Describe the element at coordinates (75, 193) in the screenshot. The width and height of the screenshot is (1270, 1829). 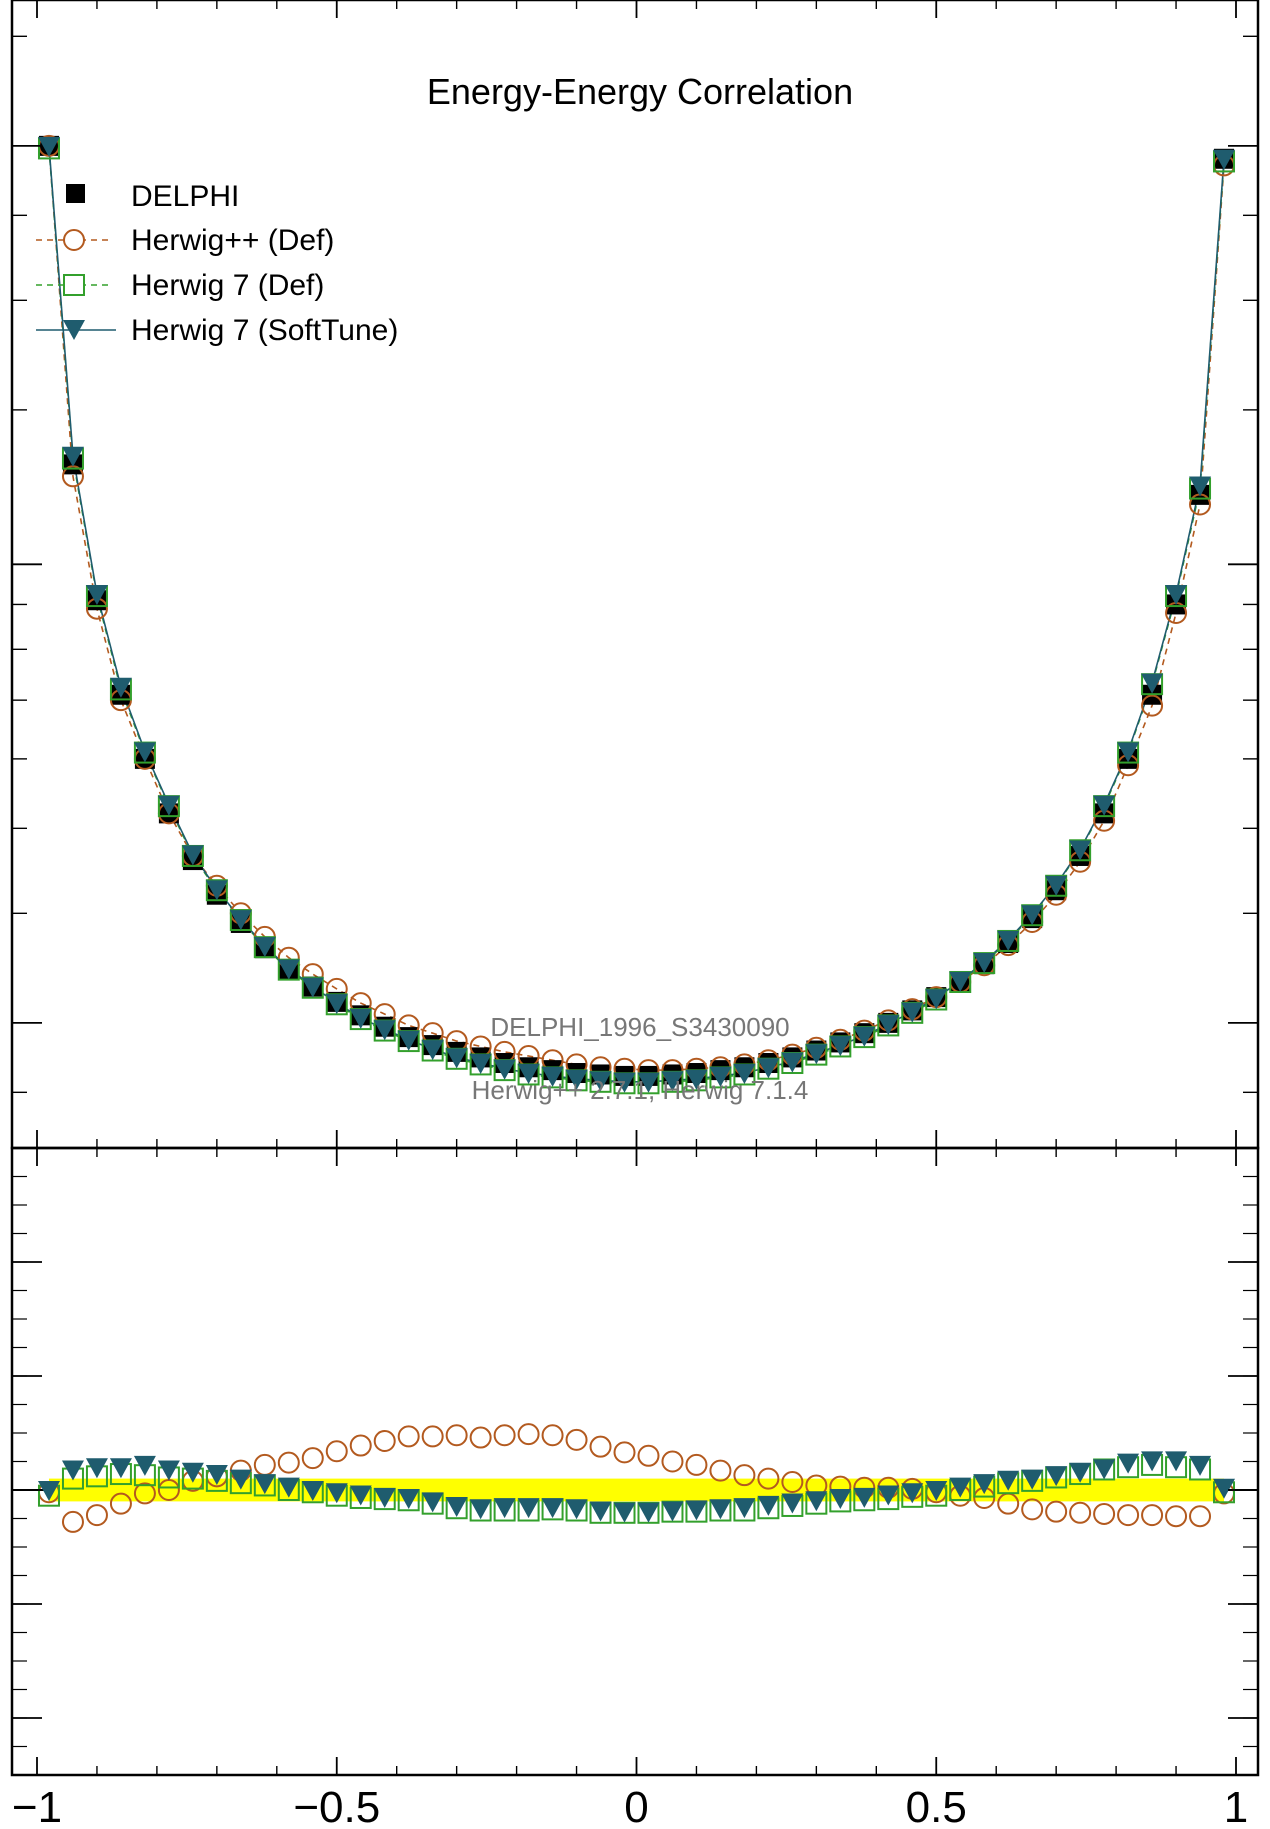
I see `legend-marker-filled-square` at that location.